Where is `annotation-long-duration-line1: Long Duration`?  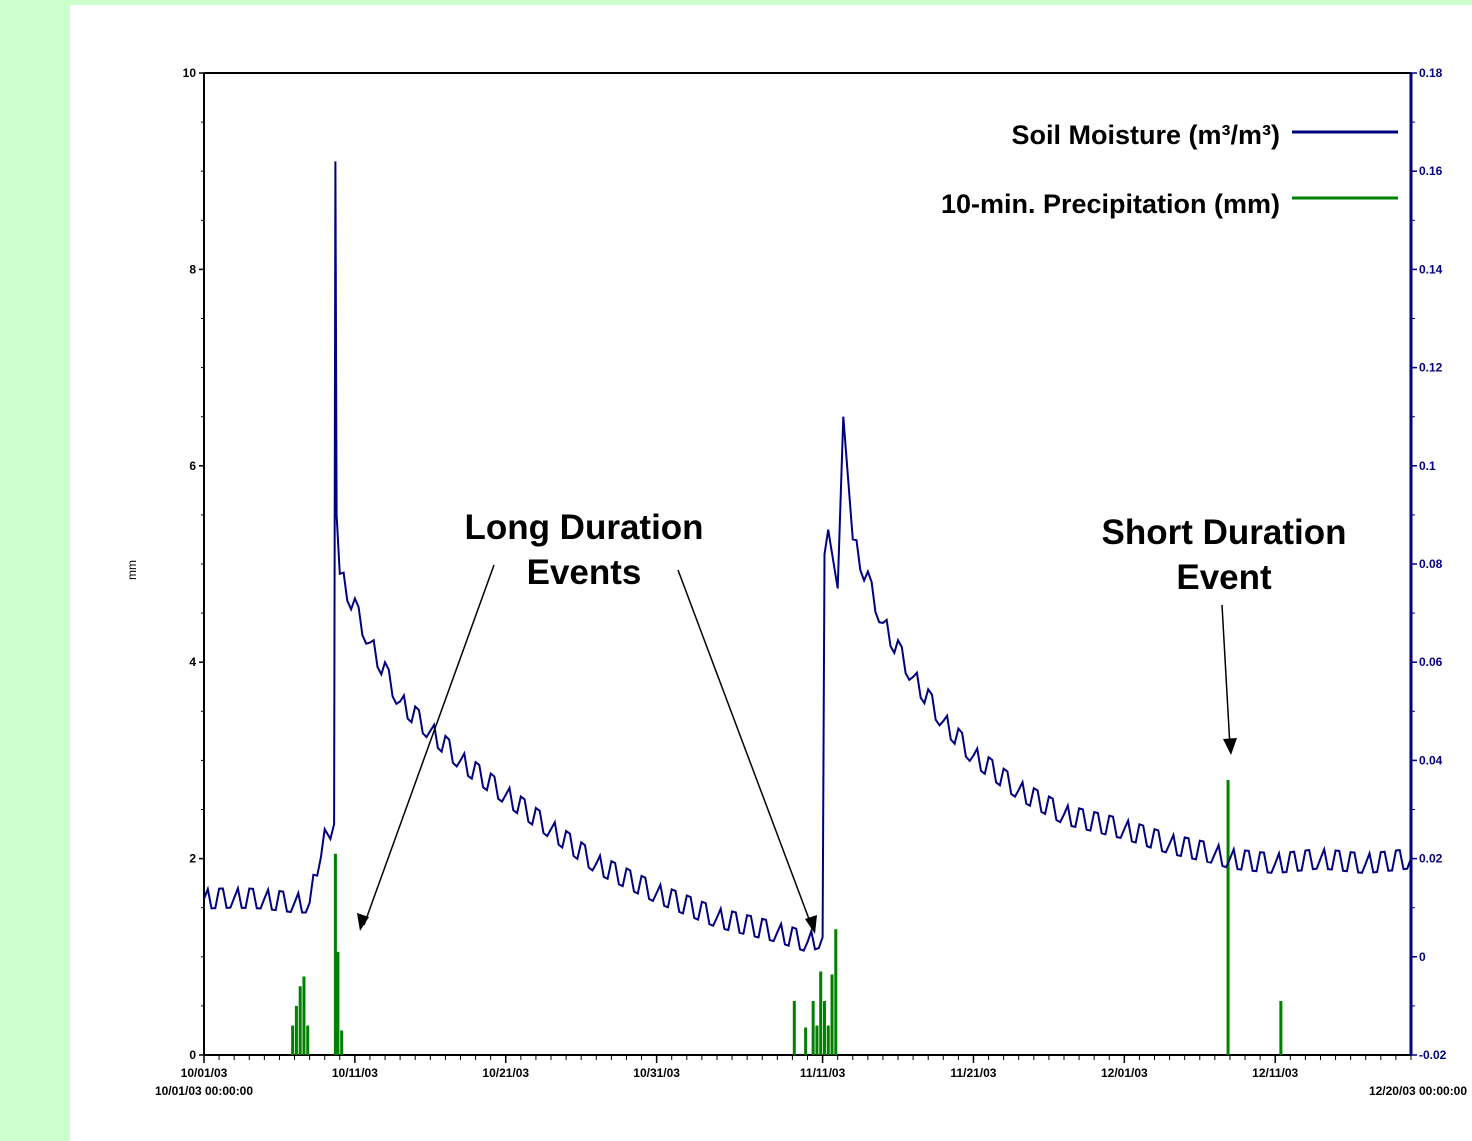 annotation-long-duration-line1: Long Duration is located at coordinates (583, 527).